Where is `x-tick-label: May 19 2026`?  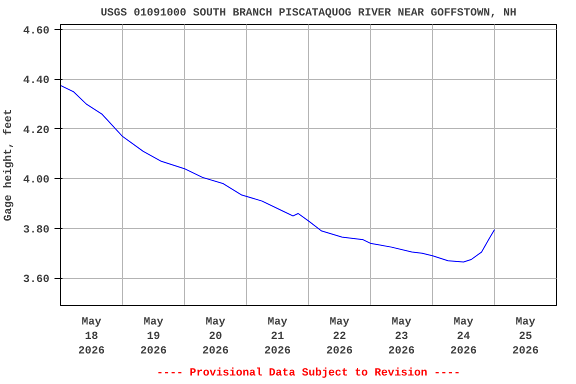 x-tick-label: May 19 2026 is located at coordinates (153, 337).